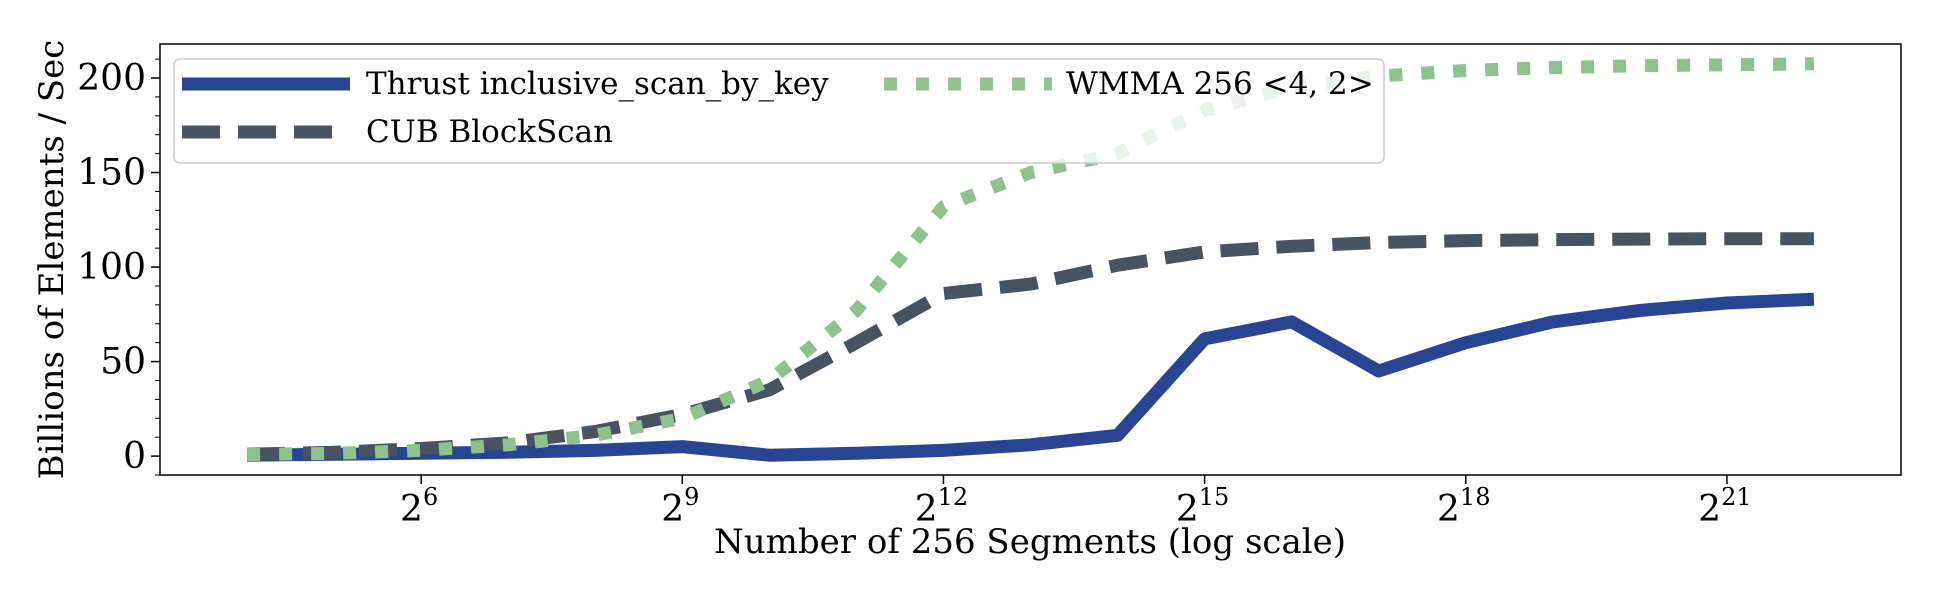 The width and height of the screenshot is (1939, 600). I want to click on y-tick-label: 50, so click(123, 362).